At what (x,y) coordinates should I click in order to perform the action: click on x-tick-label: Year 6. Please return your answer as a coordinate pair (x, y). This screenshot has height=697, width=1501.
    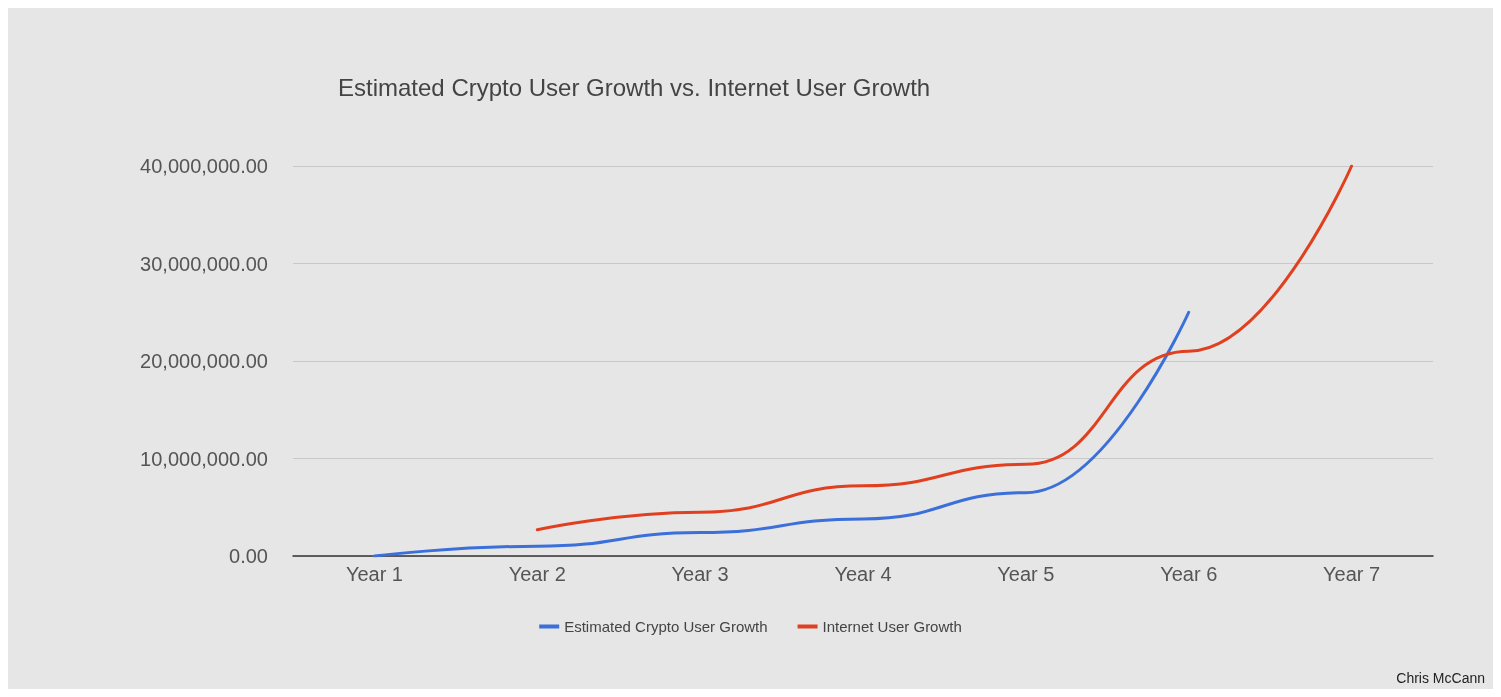
    Looking at the image, I should click on (1189, 574).